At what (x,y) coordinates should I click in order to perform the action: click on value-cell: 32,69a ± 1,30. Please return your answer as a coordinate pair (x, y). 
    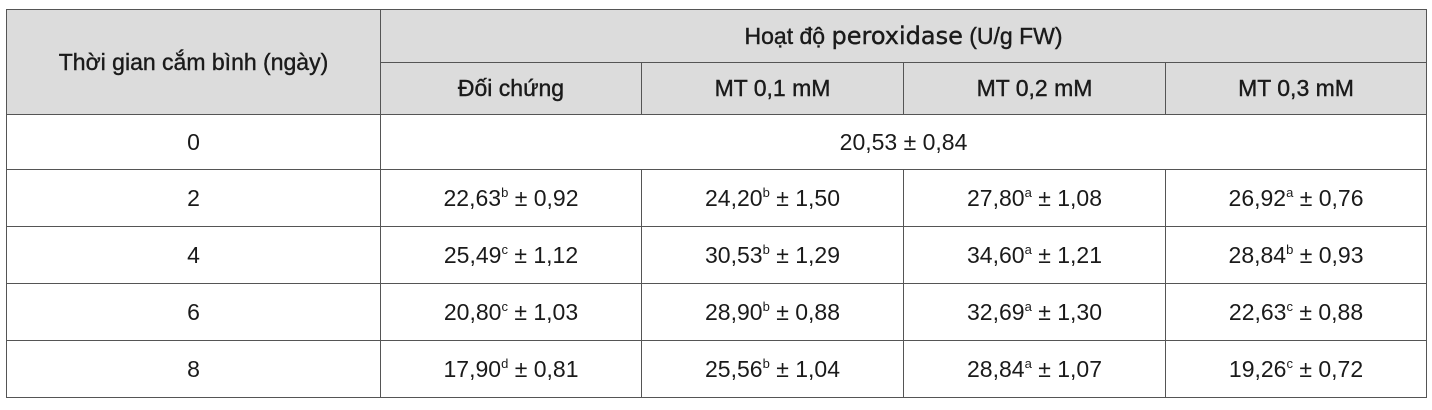
    Looking at the image, I should click on (1034, 312).